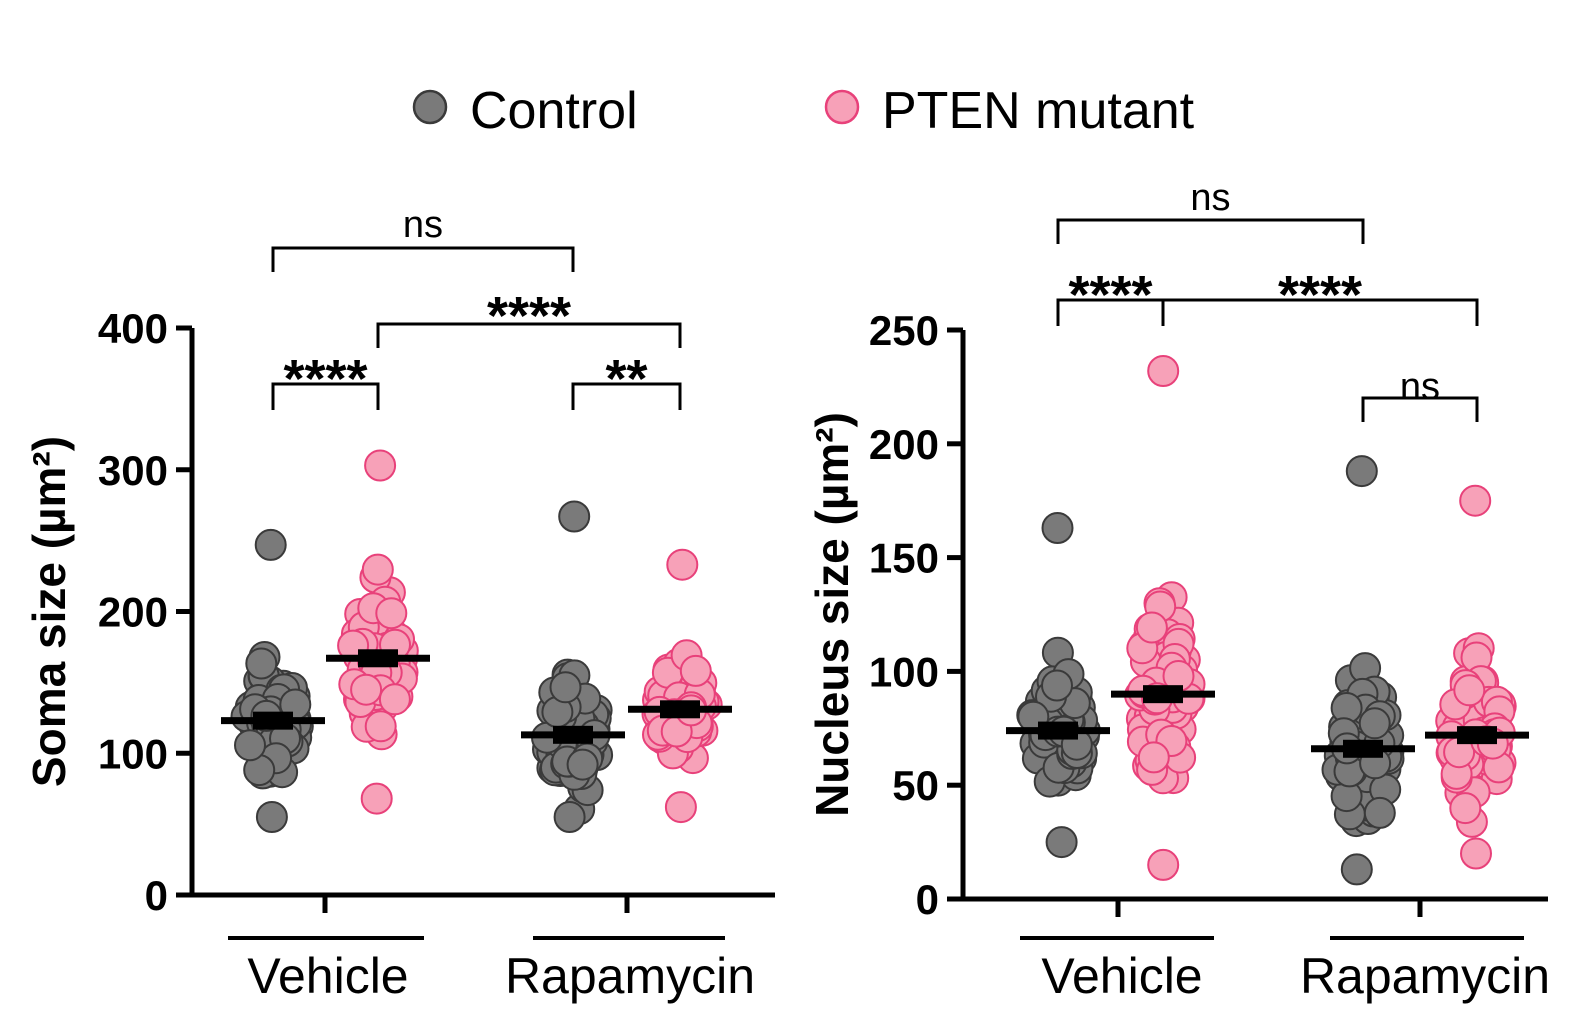 The height and width of the screenshot is (1029, 1582). Describe the element at coordinates (430, 107) in the screenshot. I see `legend-marker-control` at that location.